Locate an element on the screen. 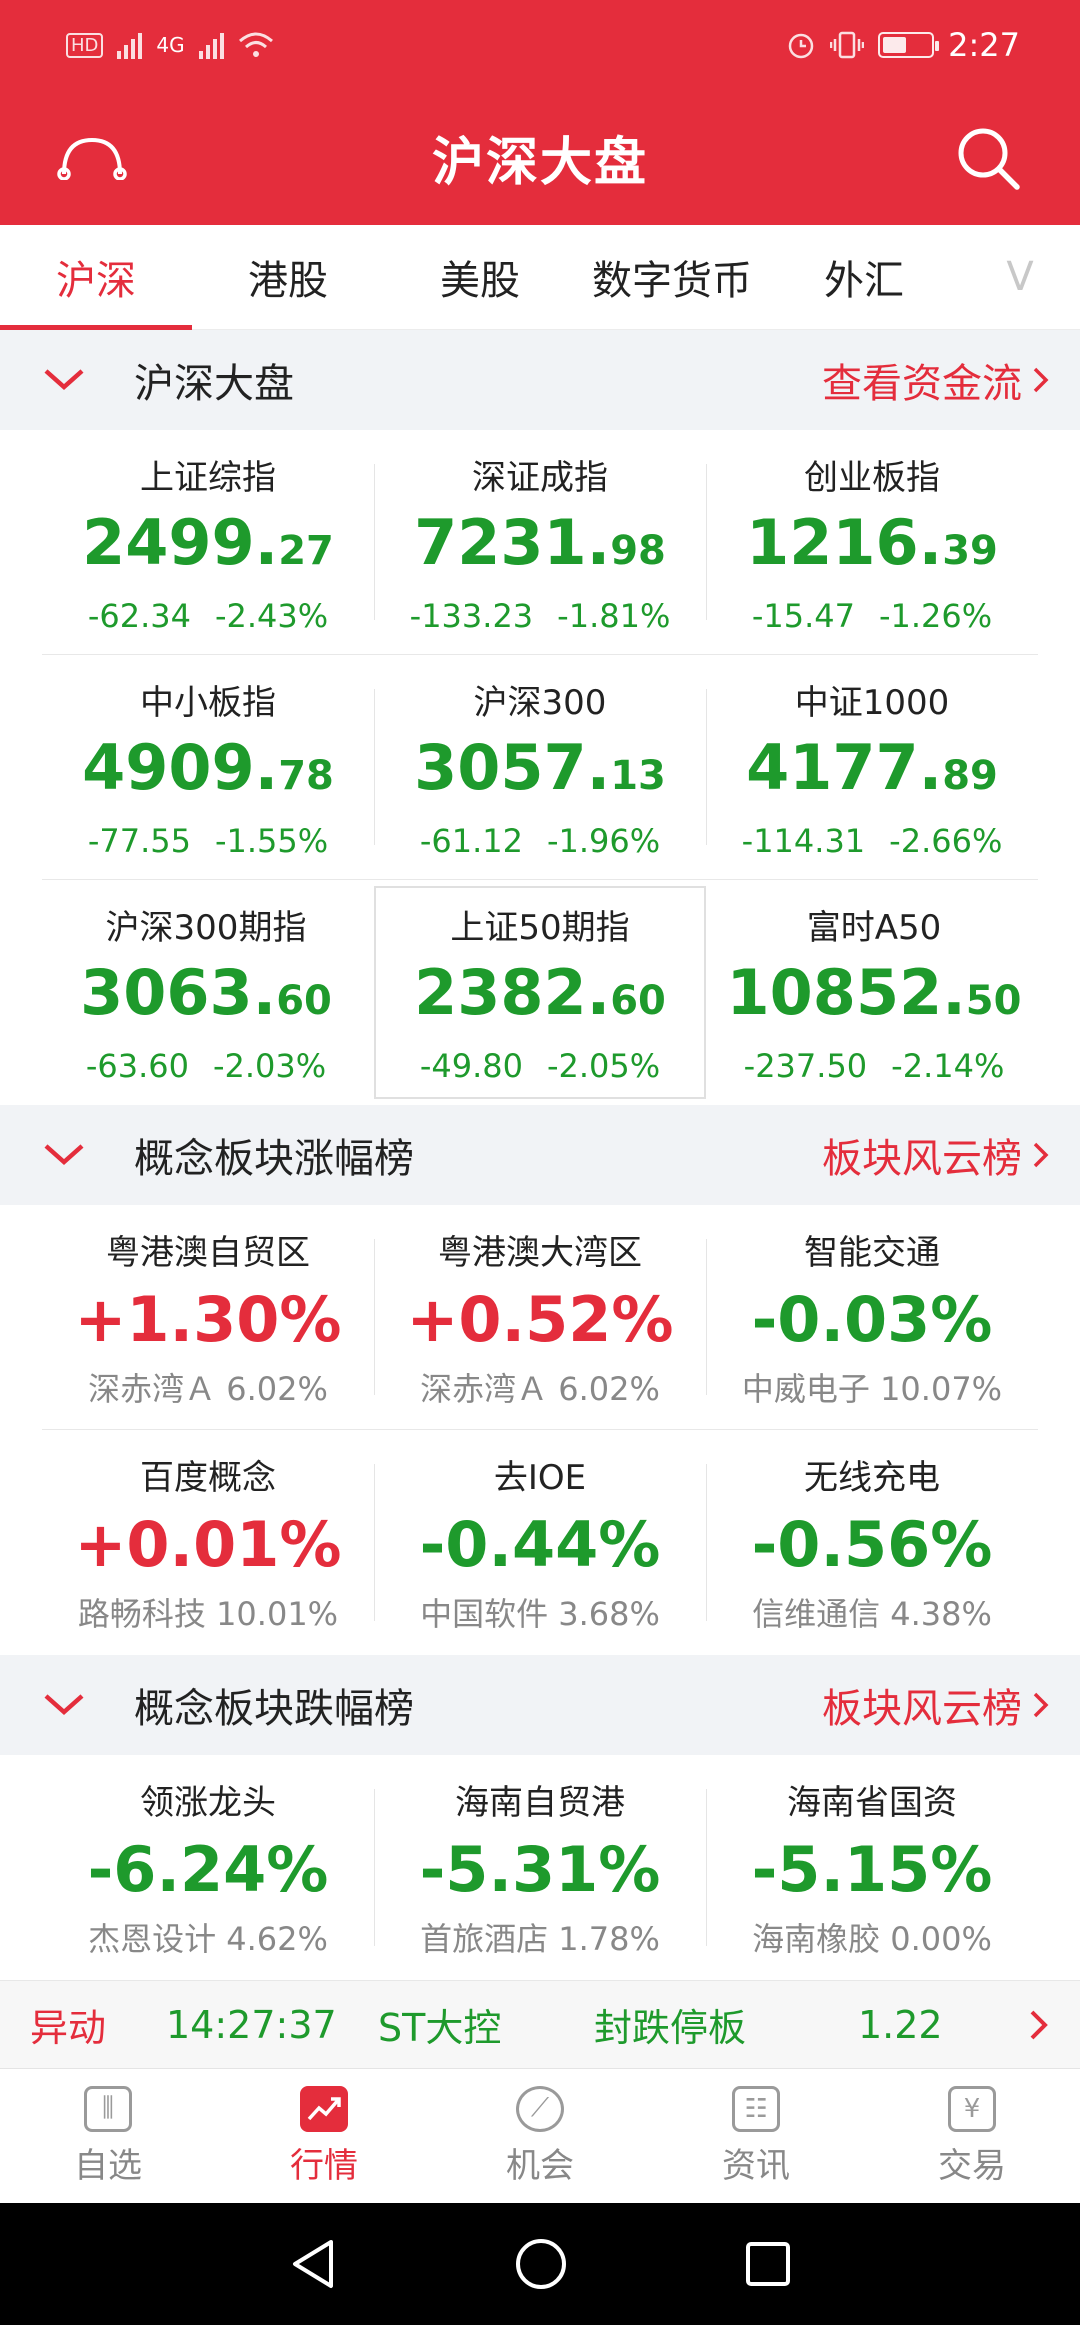  nav-label: 交易 is located at coordinates (972, 2165).